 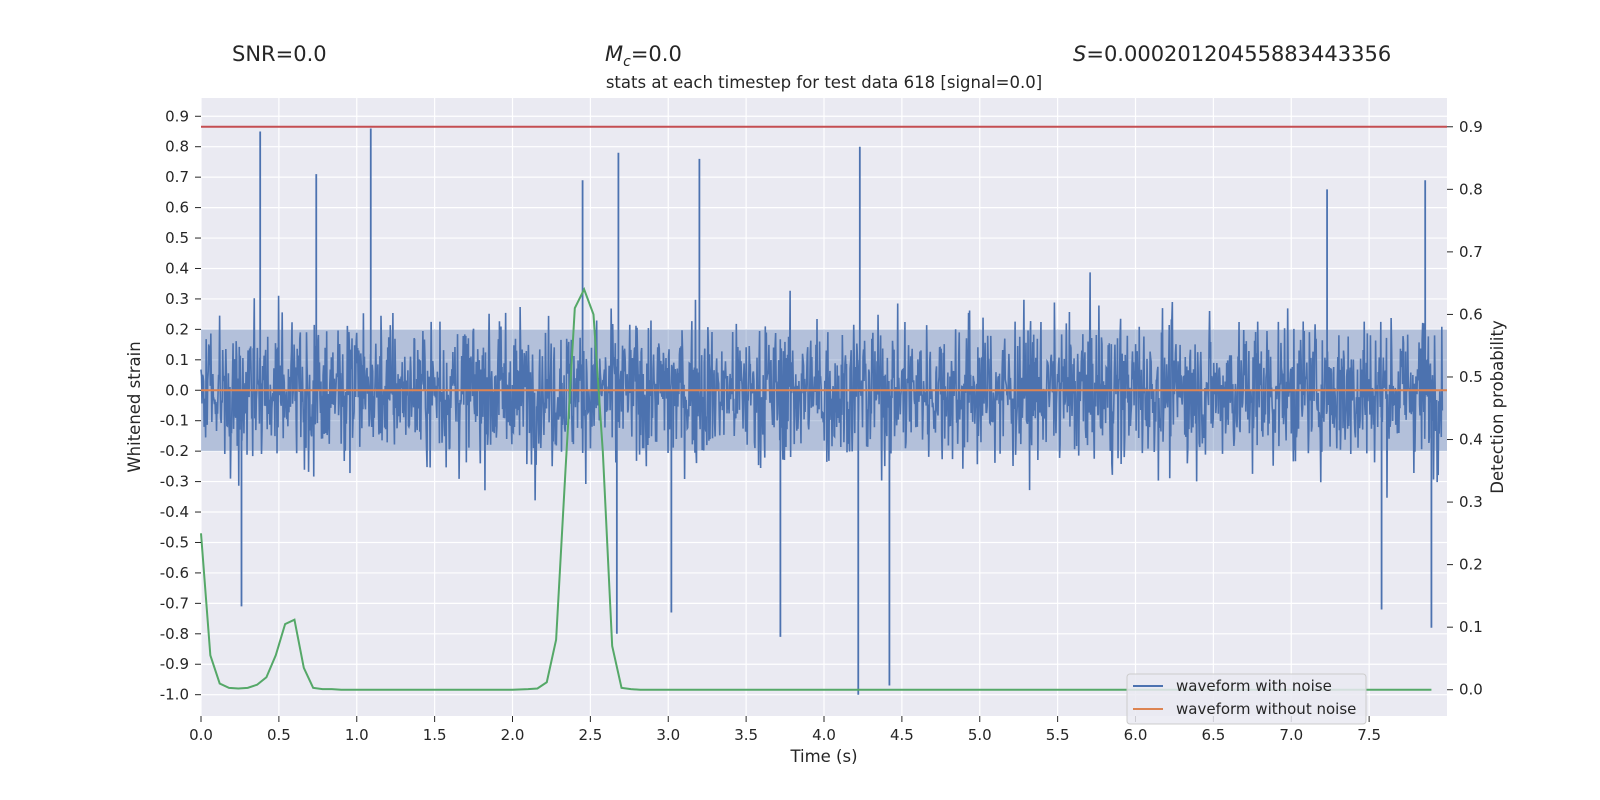 What do you see at coordinates (1266, 709) in the screenshot?
I see `legend-clean-label: waveform without noise` at bounding box center [1266, 709].